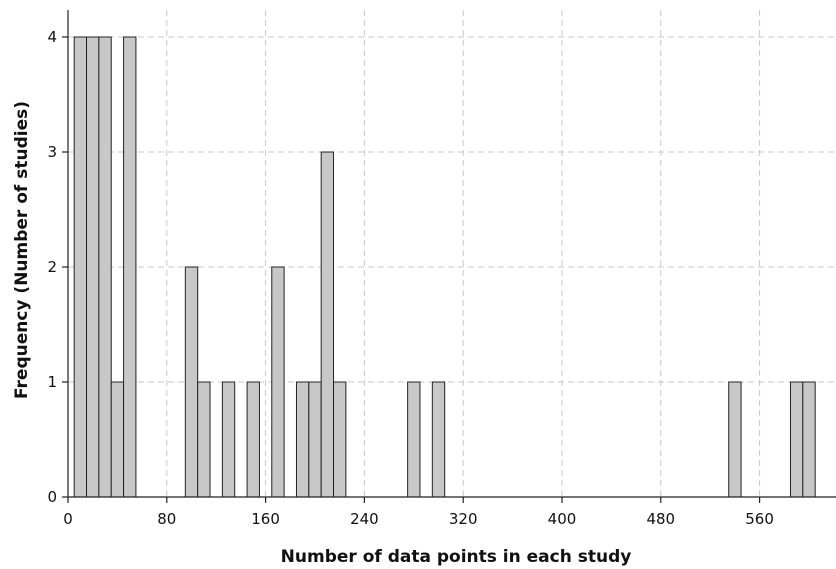  Describe the element at coordinates (265, 519) in the screenshot. I see `x-tick-label: 160` at that location.